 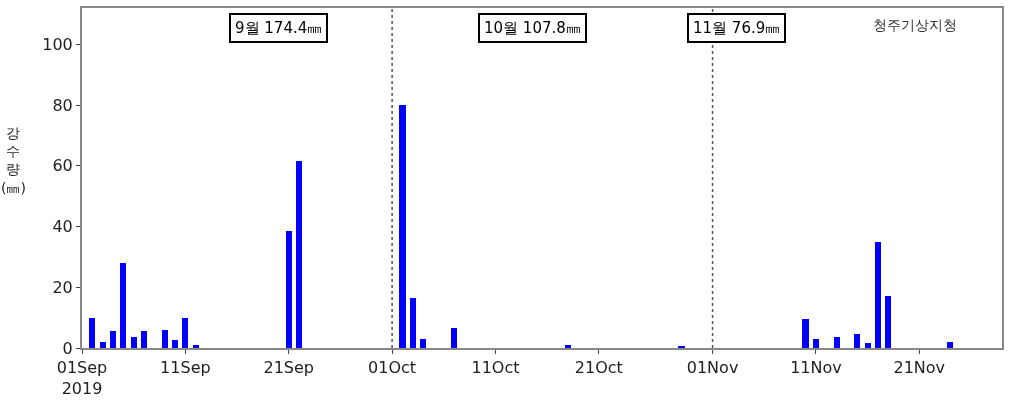 What do you see at coordinates (185, 368) in the screenshot?
I see `x-tick-label: 11Sep` at bounding box center [185, 368].